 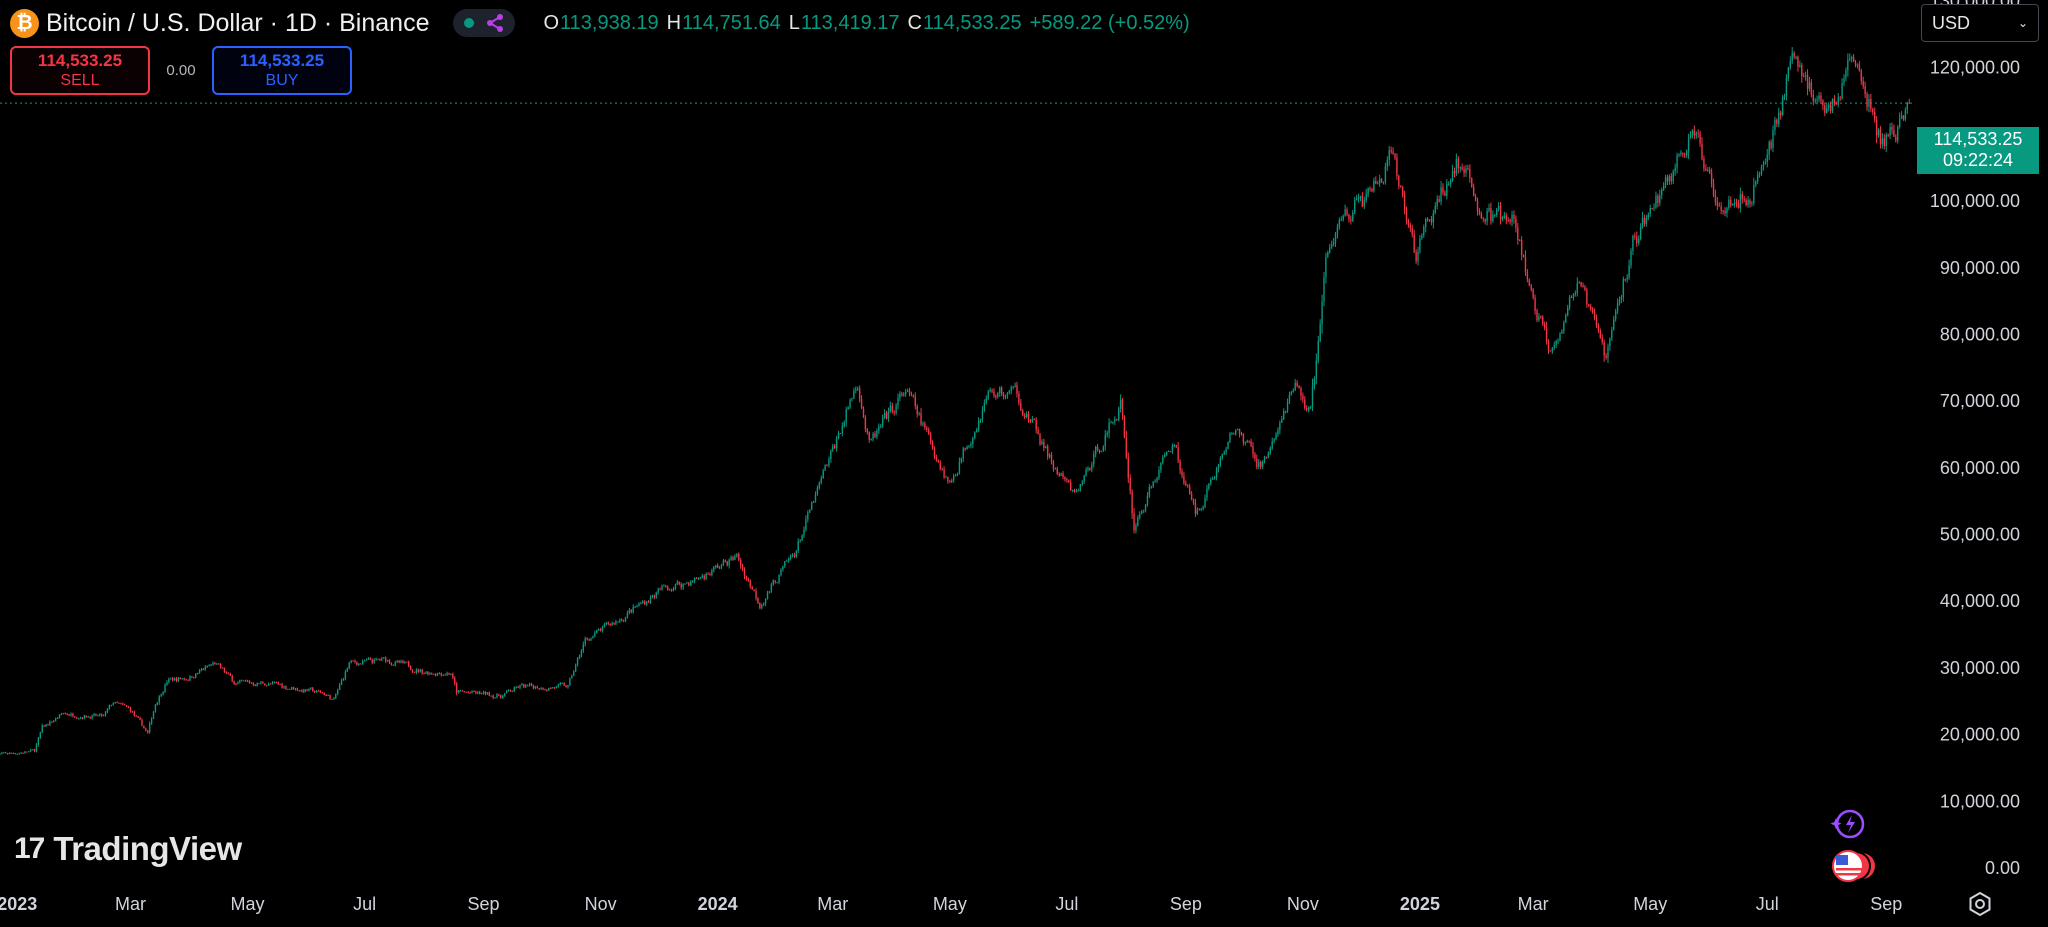 What do you see at coordinates (1980, 904) in the screenshot?
I see `gear-icon` at bounding box center [1980, 904].